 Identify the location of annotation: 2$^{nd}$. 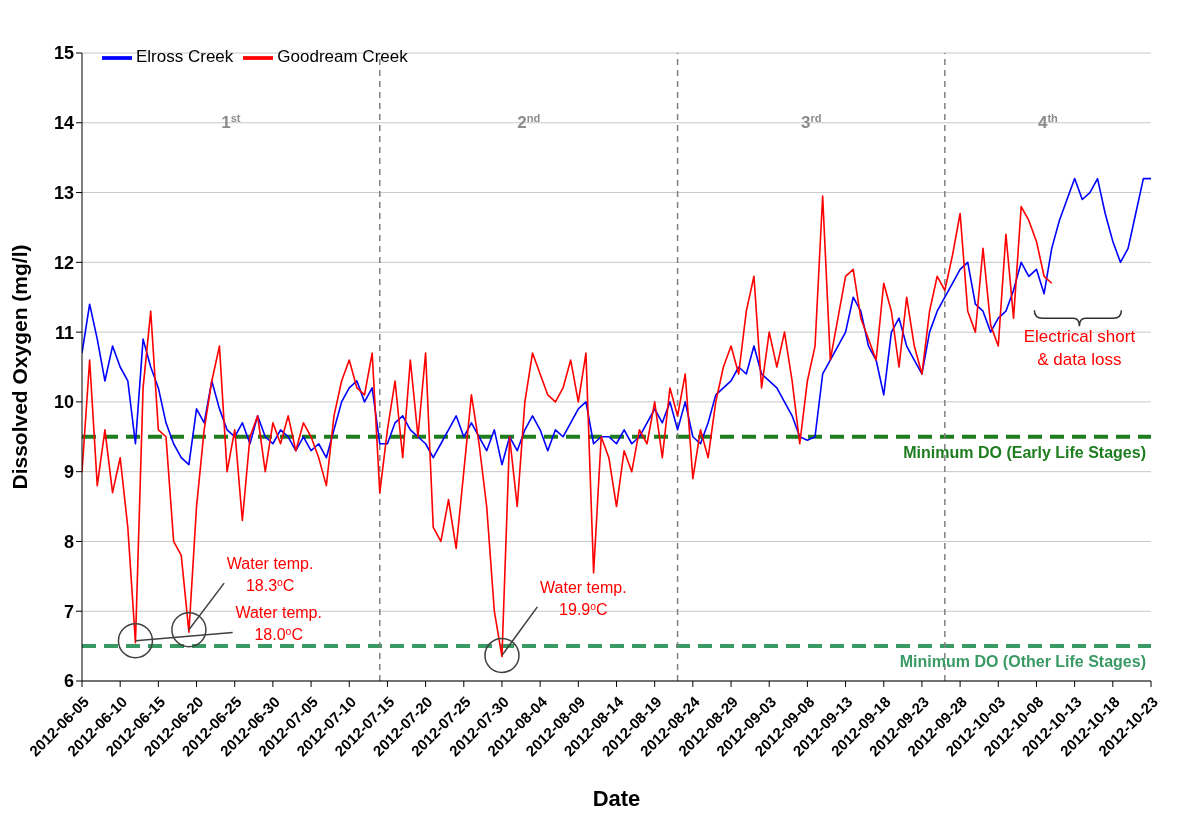
(529, 122).